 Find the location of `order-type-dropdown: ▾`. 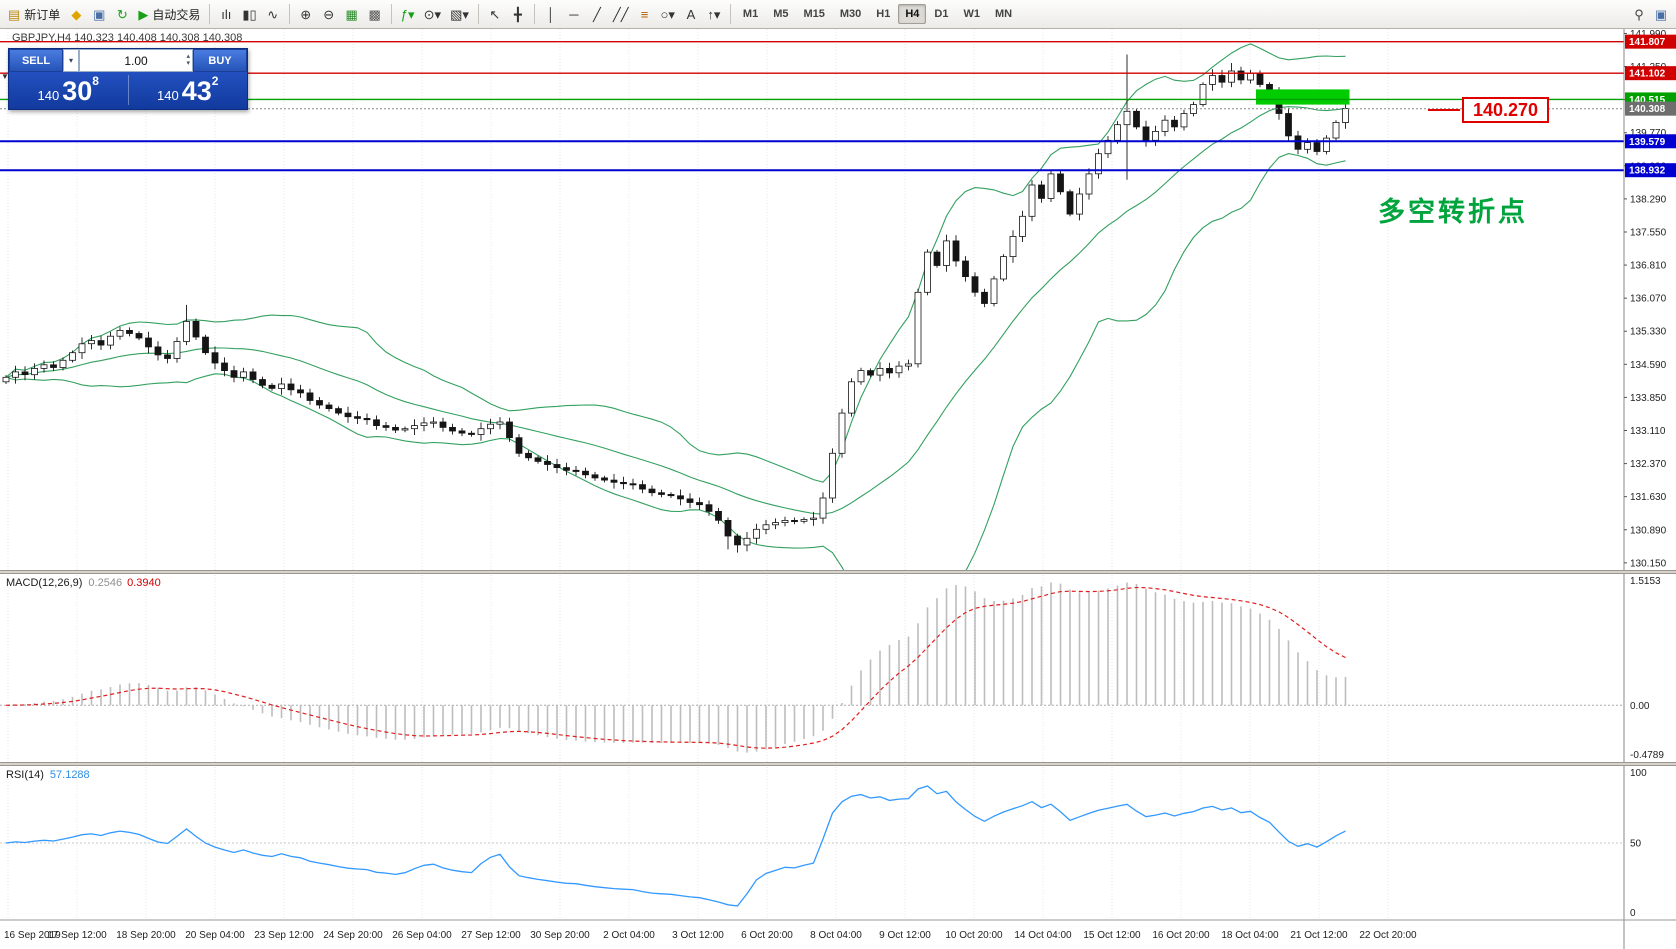

order-type-dropdown: ▾ is located at coordinates (71, 60).